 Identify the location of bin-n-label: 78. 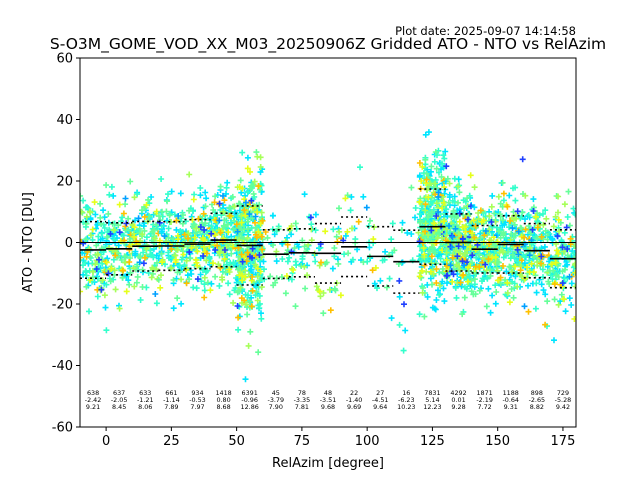
(302, 393).